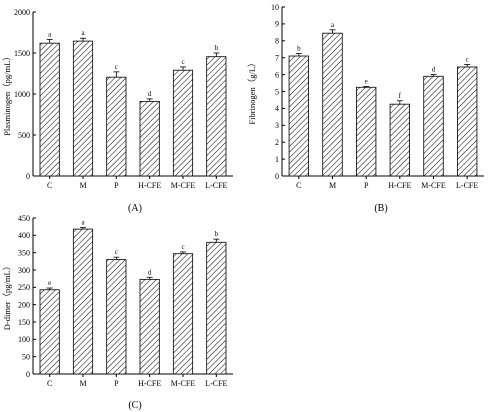  Describe the element at coordinates (277, 58) in the screenshot. I see `y-tick-label: 7` at that location.